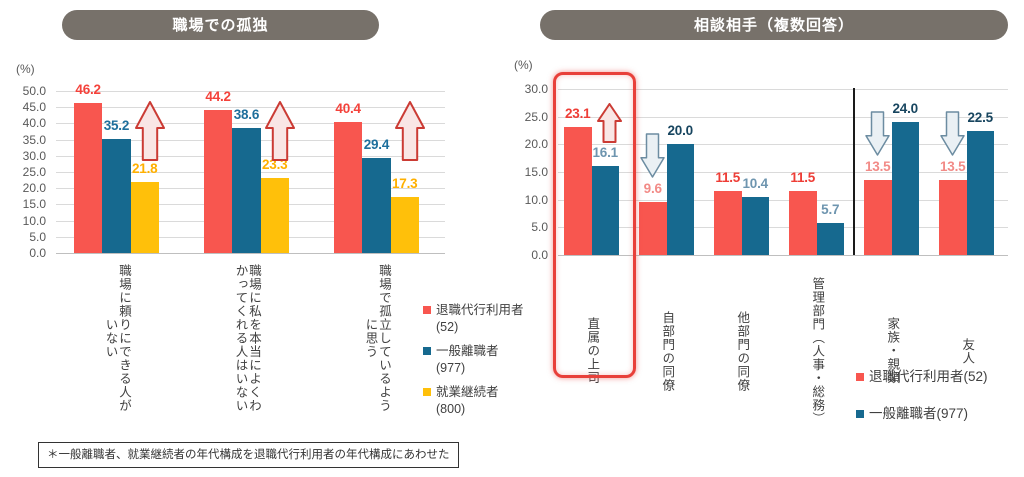  I want to click on bar-value-label: 10.4, so click(755, 184).